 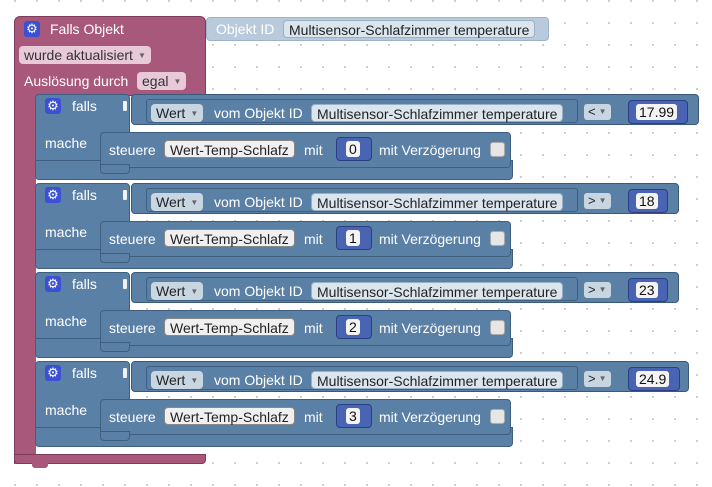 I want to click on event-dropdown: wurde aktualisiert ▼, so click(x=85, y=55).